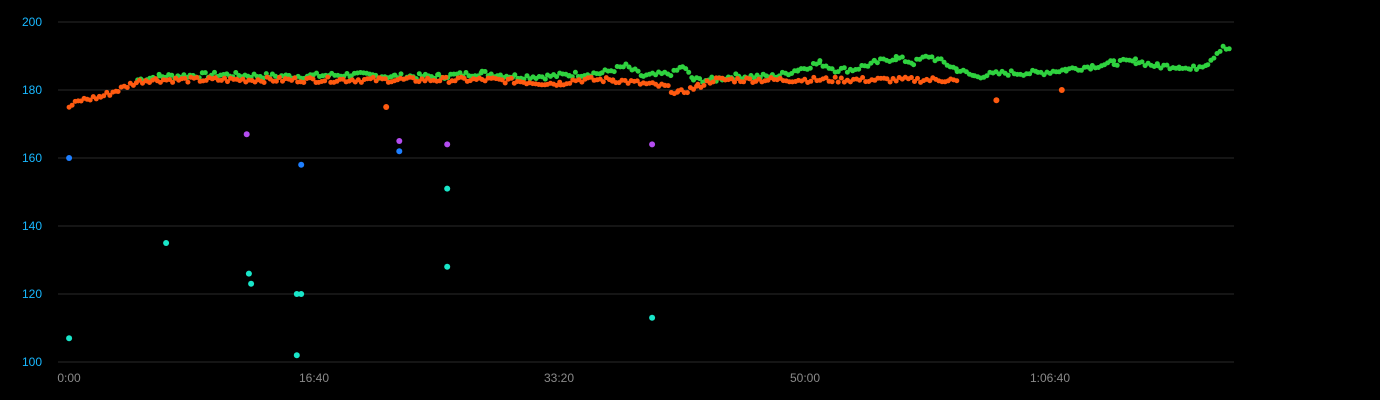  I want to click on y-tick-label: 200, so click(32, 22).